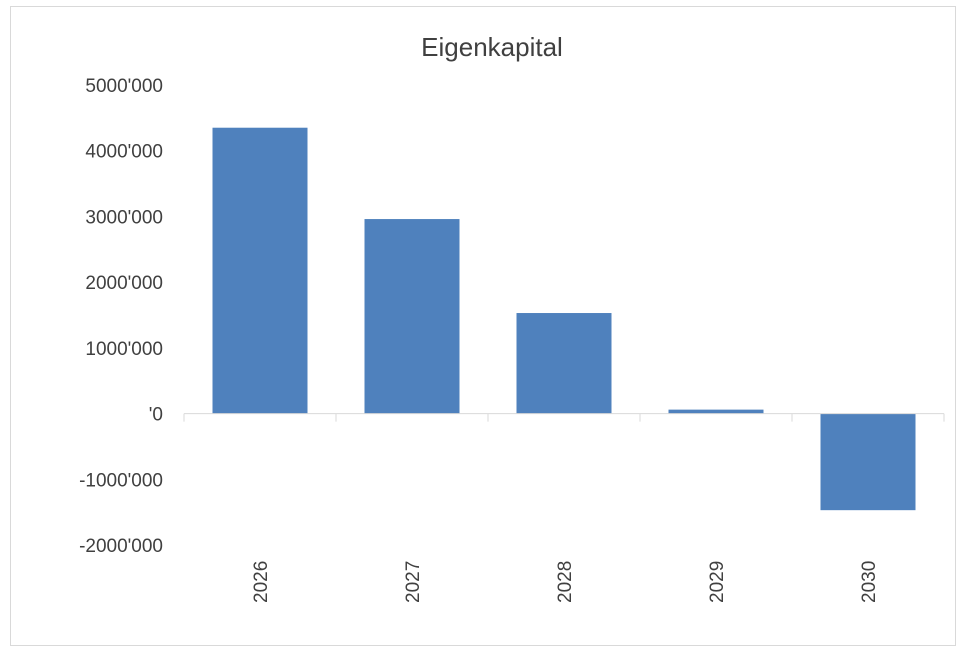  What do you see at coordinates (124, 283) in the screenshot?
I see `y-tick-label: 2000'000` at bounding box center [124, 283].